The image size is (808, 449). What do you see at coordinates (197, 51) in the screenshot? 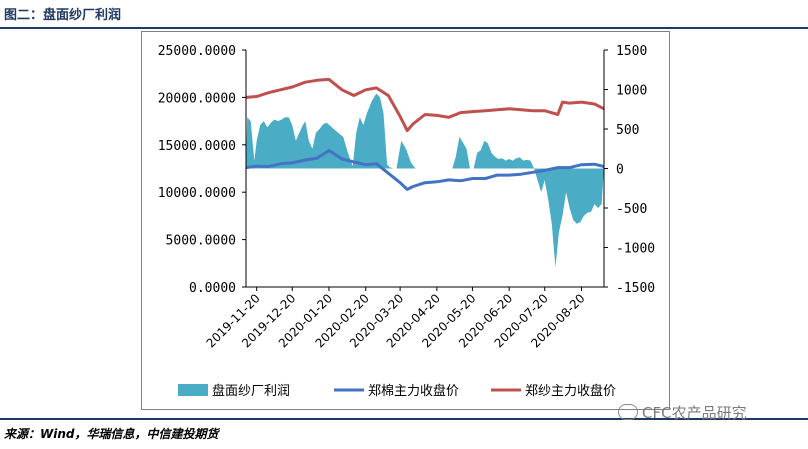
I see `left-tick-label: 25000.0000` at bounding box center [197, 51].